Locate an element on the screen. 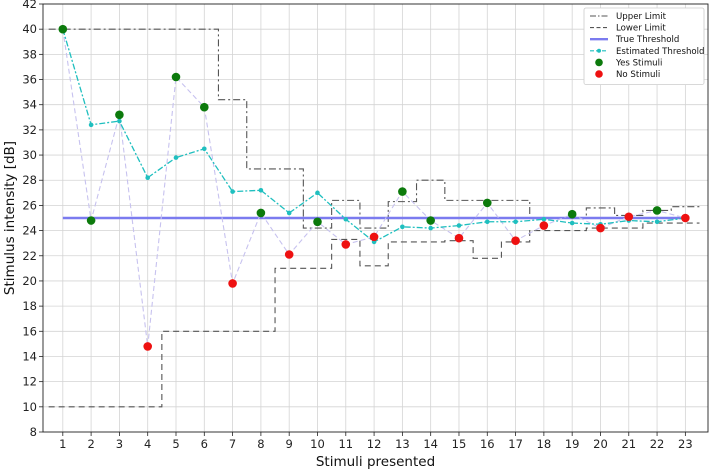 The width and height of the screenshot is (709, 470). x-tick-label: 13 is located at coordinates (402, 444).